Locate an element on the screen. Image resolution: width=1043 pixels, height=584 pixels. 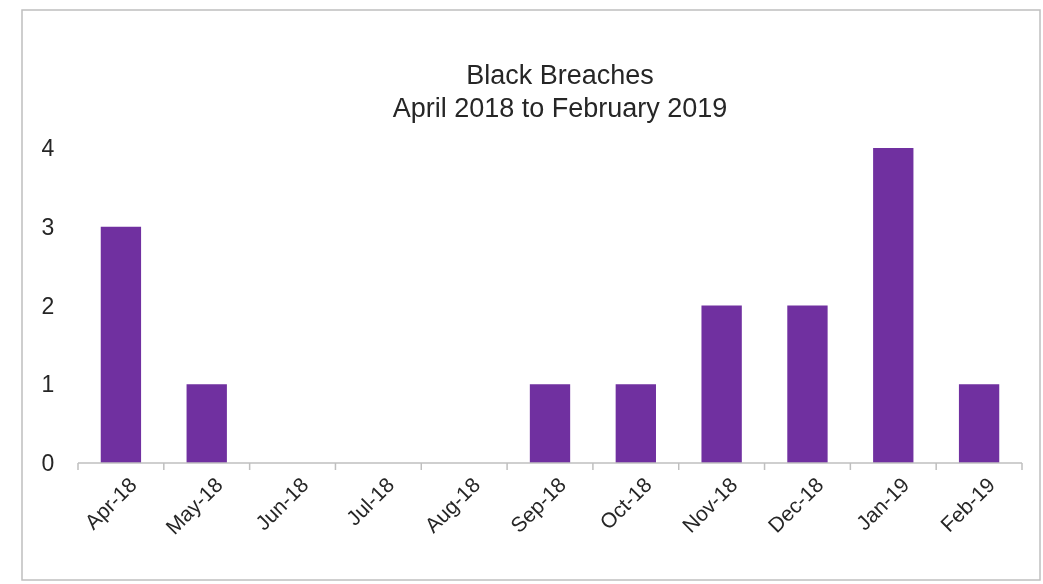
y-tick-label: 2 is located at coordinates (48, 305).